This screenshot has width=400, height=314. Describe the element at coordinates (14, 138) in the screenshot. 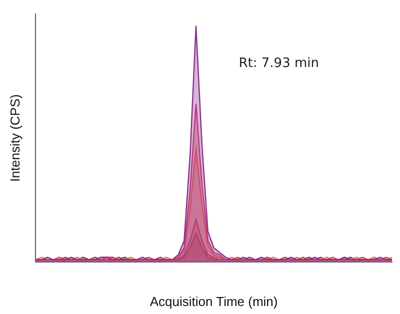

I see `y-axis-title: Intensity (CPS)` at that location.